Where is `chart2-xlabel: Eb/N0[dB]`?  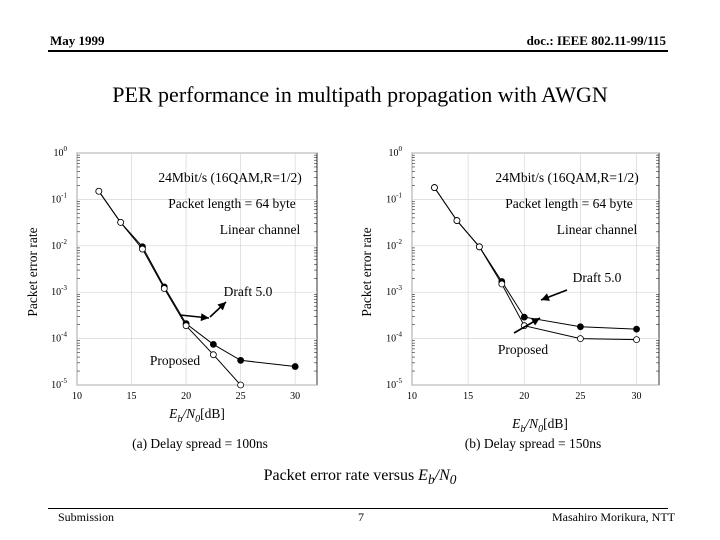
chart2-xlabel: Eb/N0[dB] is located at coordinates (539, 425).